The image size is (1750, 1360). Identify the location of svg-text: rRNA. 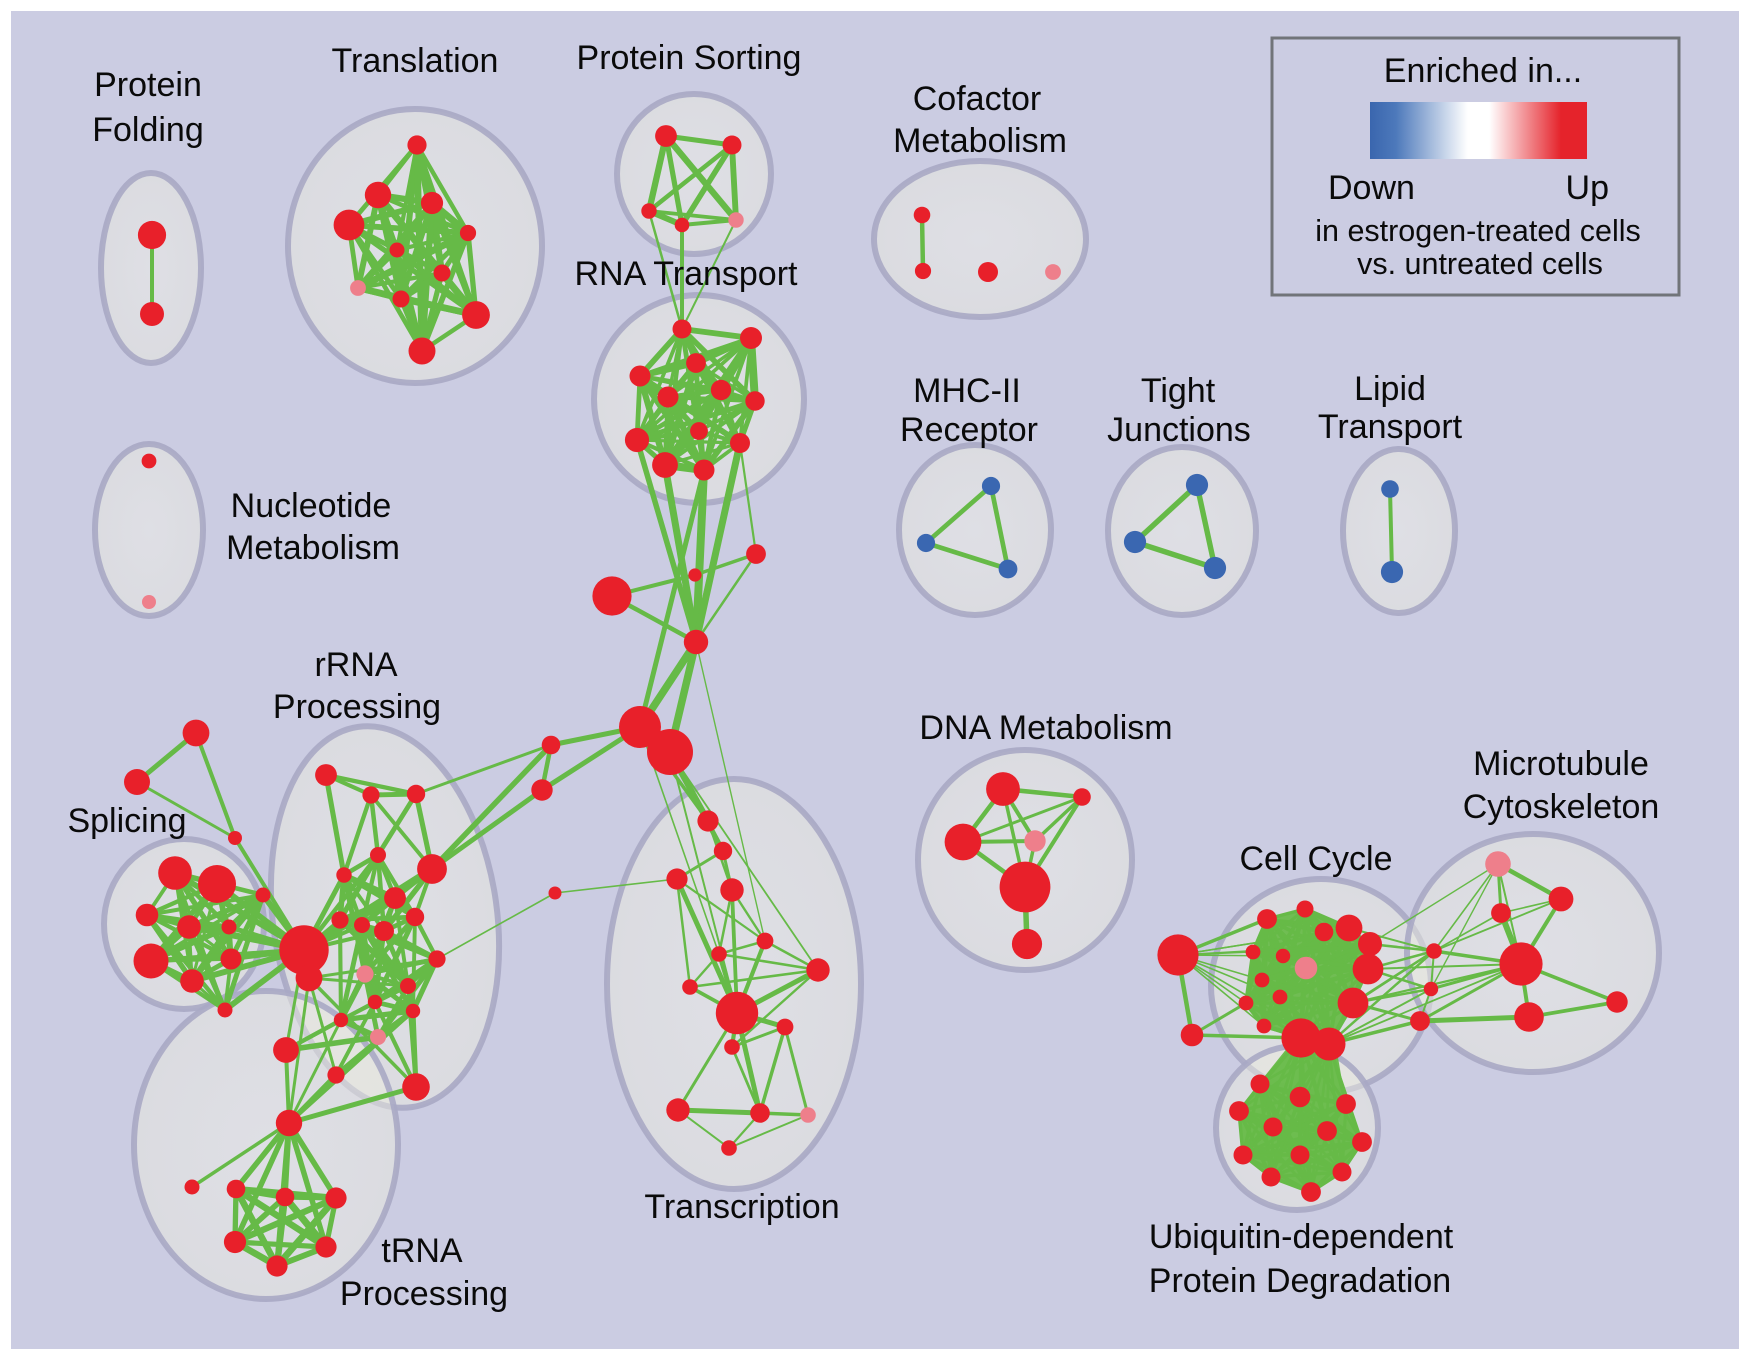
(355, 665).